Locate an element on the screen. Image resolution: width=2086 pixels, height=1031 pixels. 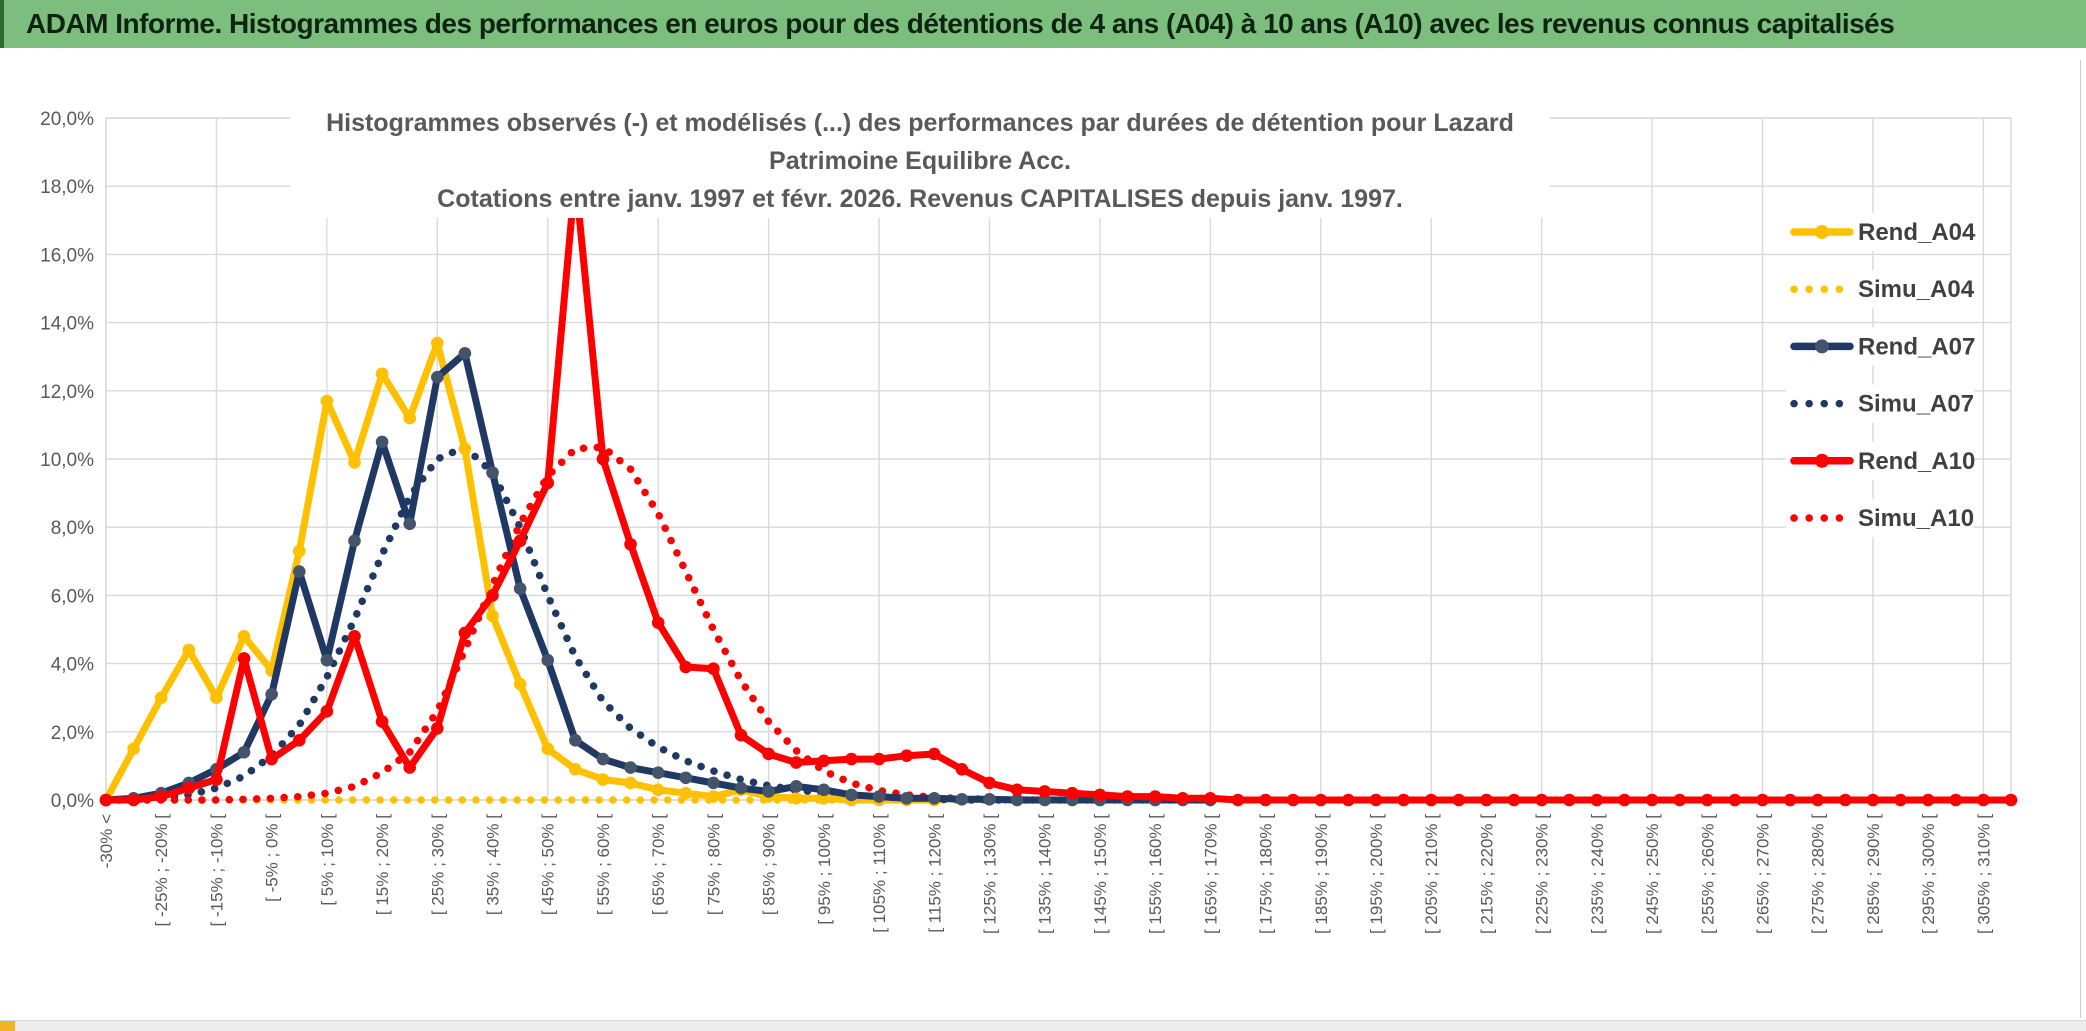
legend-label-Simu_A10: Simu_A10 is located at coordinates (1916, 518).